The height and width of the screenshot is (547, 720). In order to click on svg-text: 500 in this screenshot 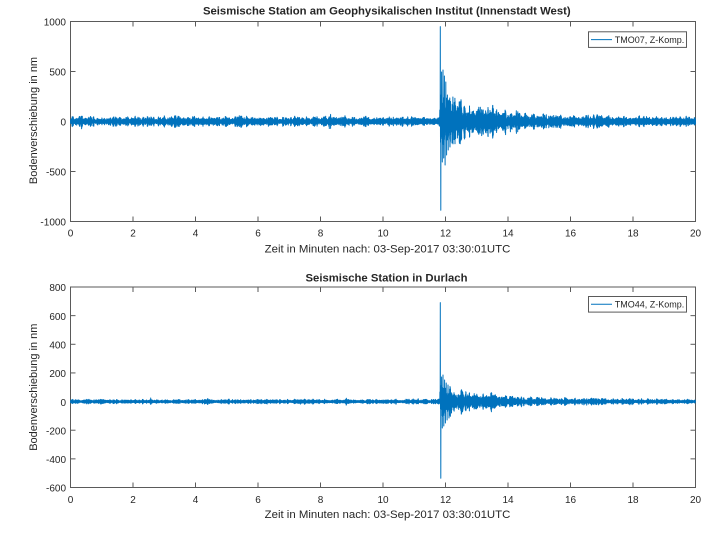, I will do `click(57, 73)`.